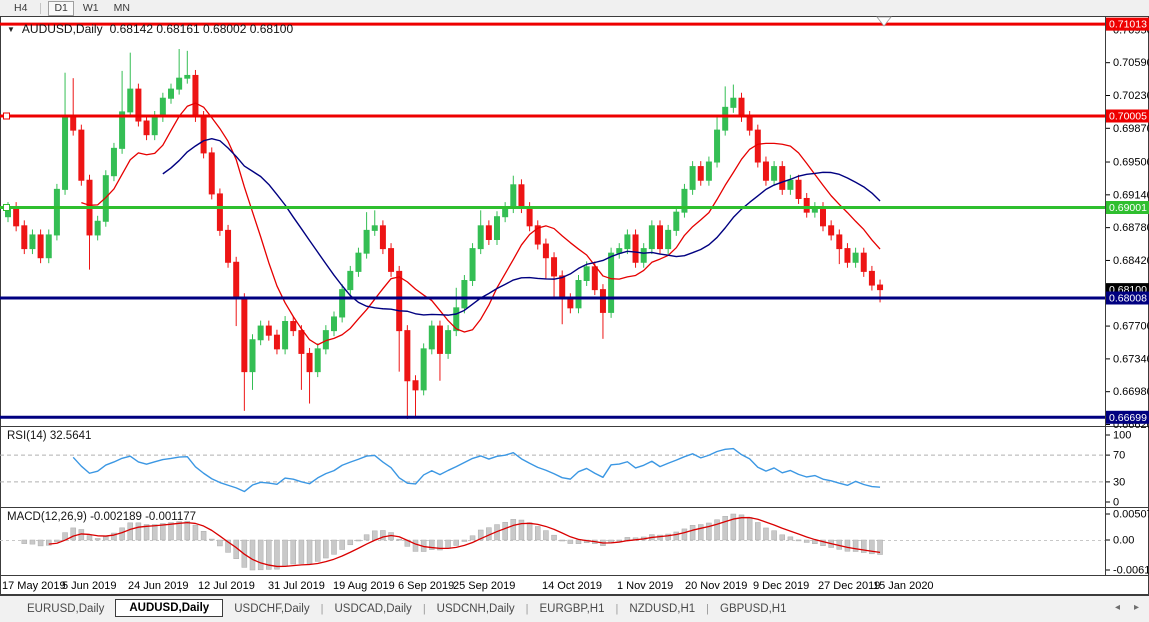 The width and height of the screenshot is (1149, 622). Describe the element at coordinates (1128, 25) in the screenshot. I see `price-tag-label: 0.71013` at that location.